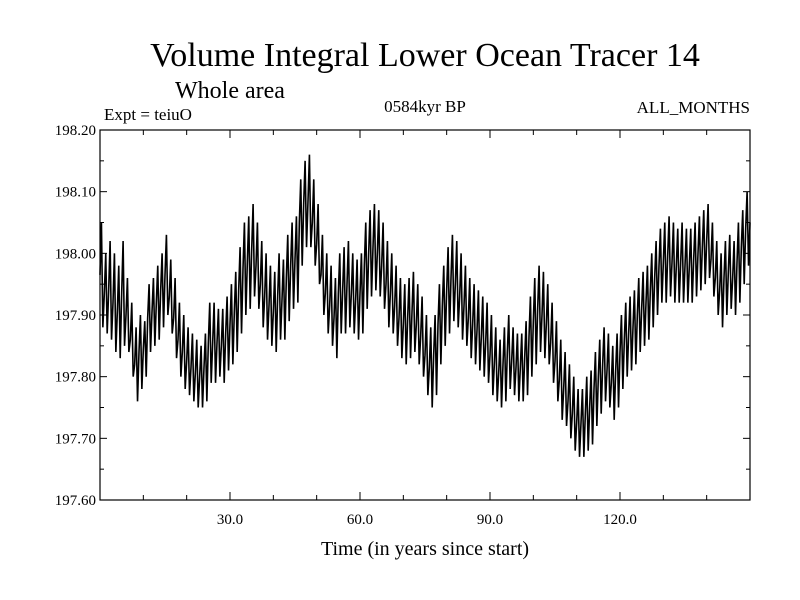 The height and width of the screenshot is (600, 800). I want to click on chart-title: Volume Integral Lower Ocean Tracer 14, so click(425, 55).